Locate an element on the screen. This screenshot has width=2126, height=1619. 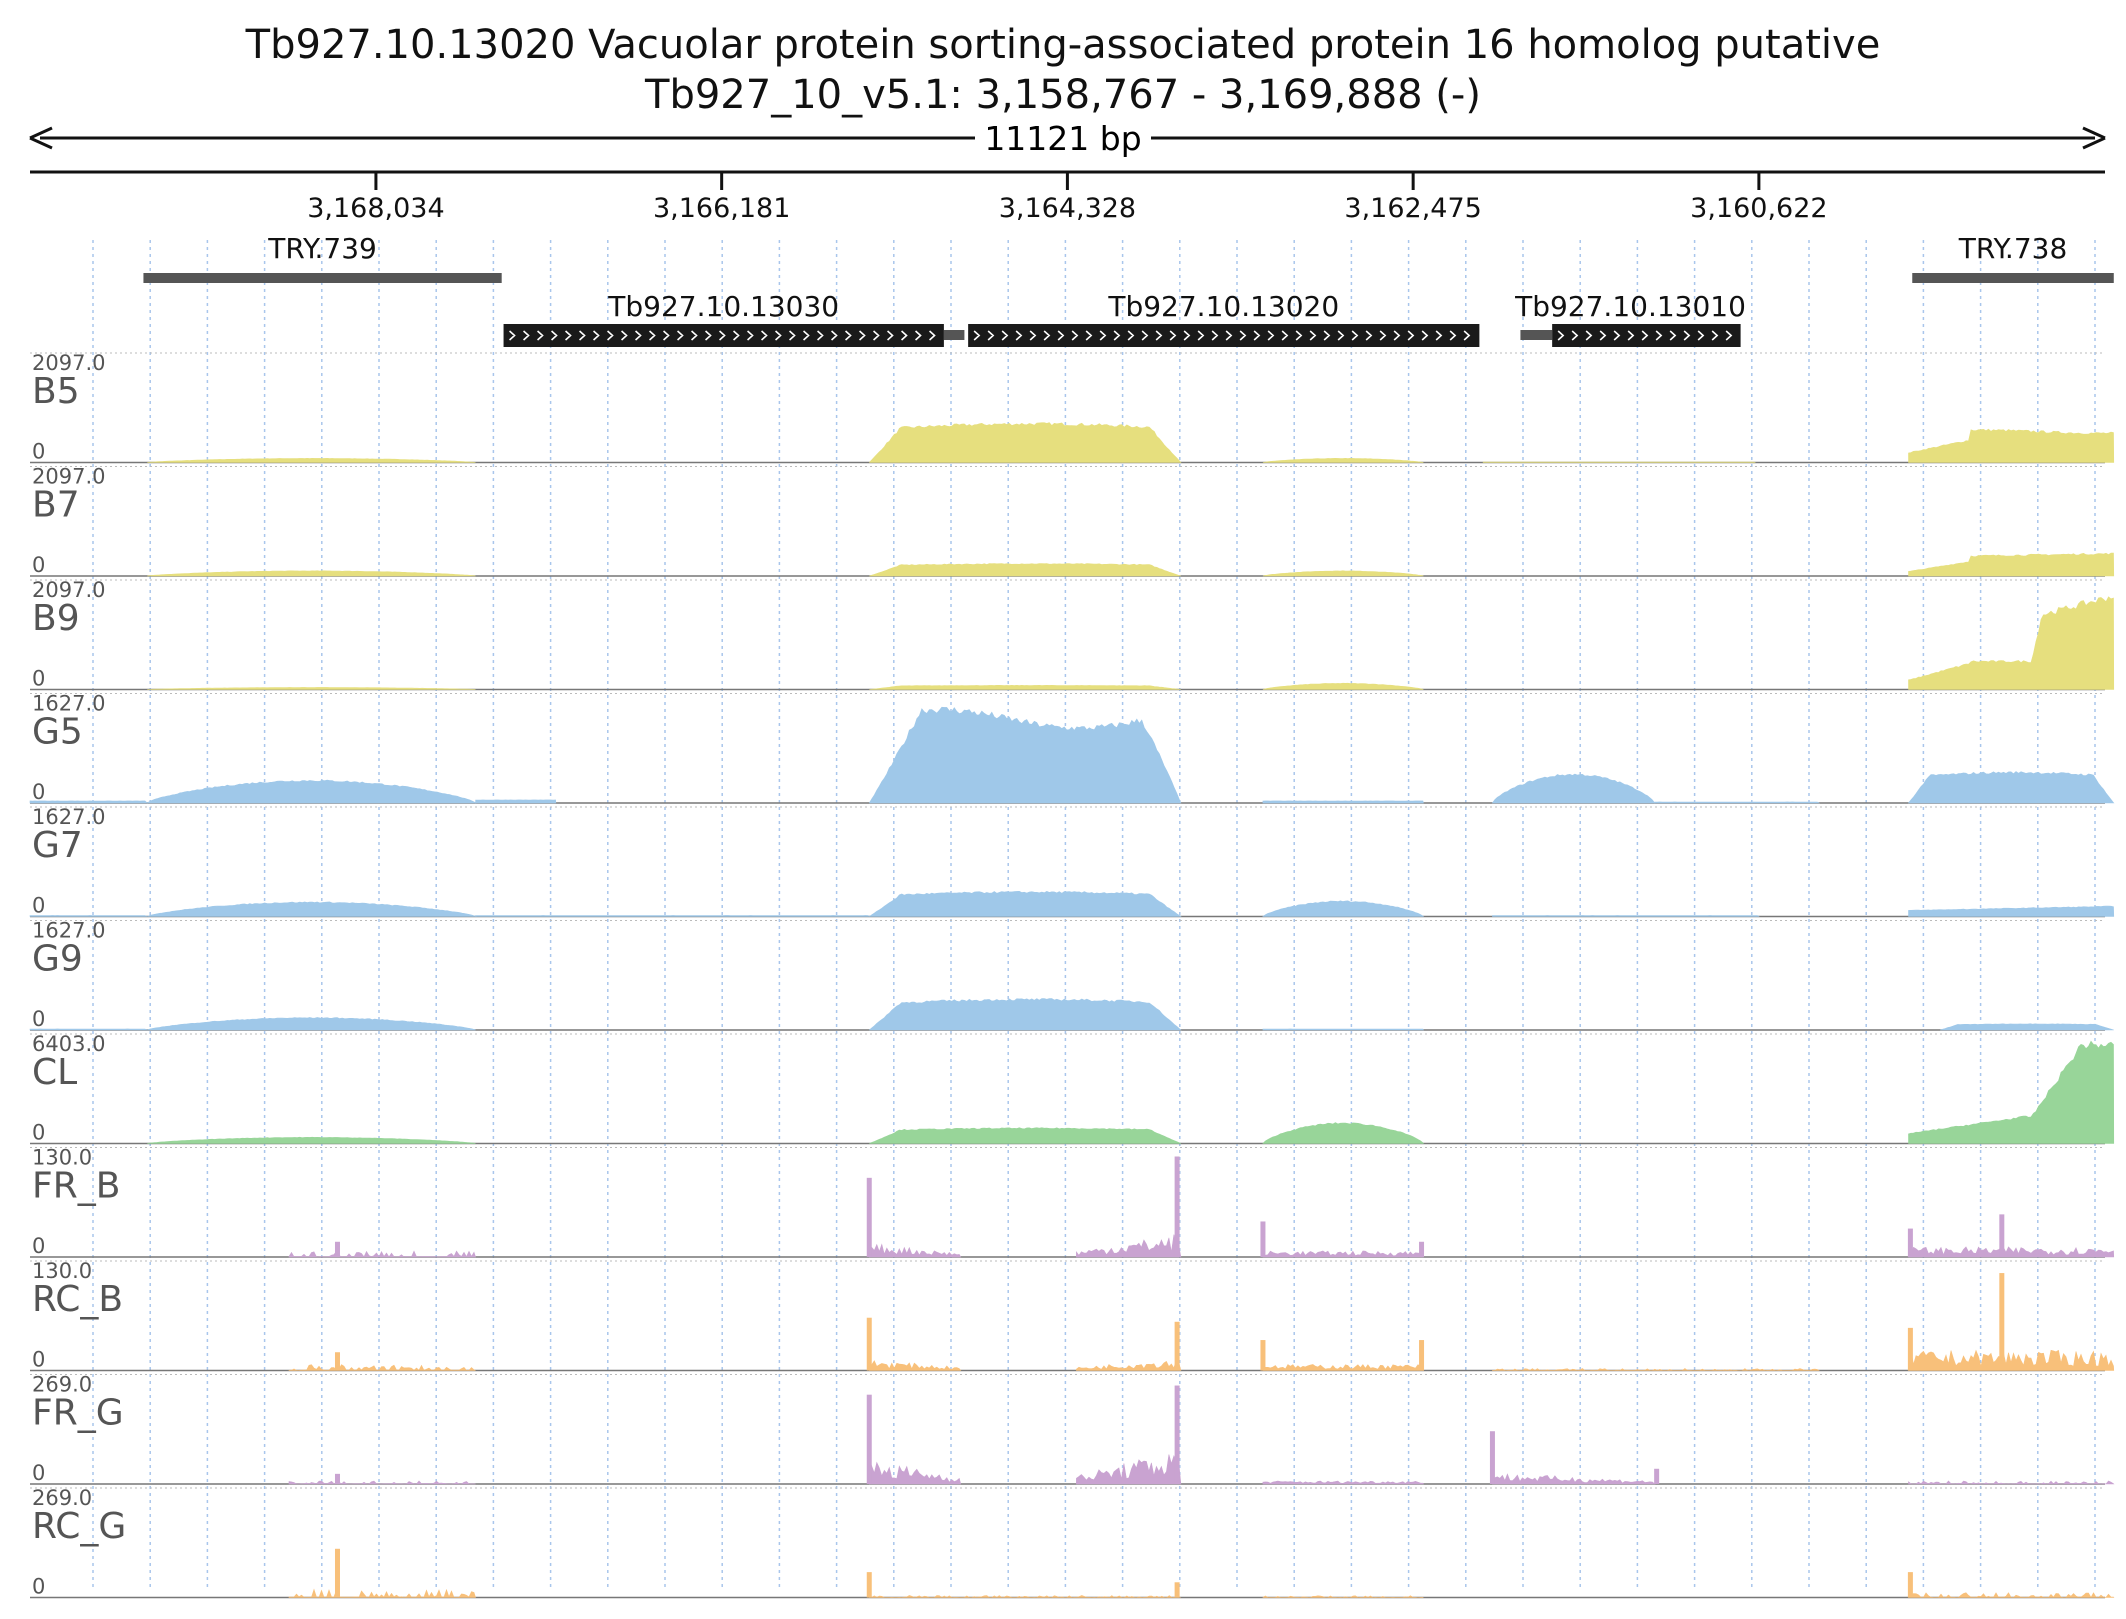
track-name: RC_G is located at coordinates (79, 1526).